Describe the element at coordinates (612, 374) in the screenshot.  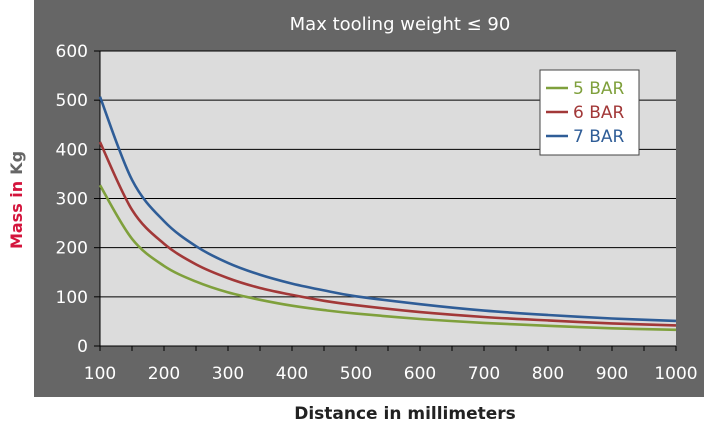
I see `x-tick-label: 900` at that location.